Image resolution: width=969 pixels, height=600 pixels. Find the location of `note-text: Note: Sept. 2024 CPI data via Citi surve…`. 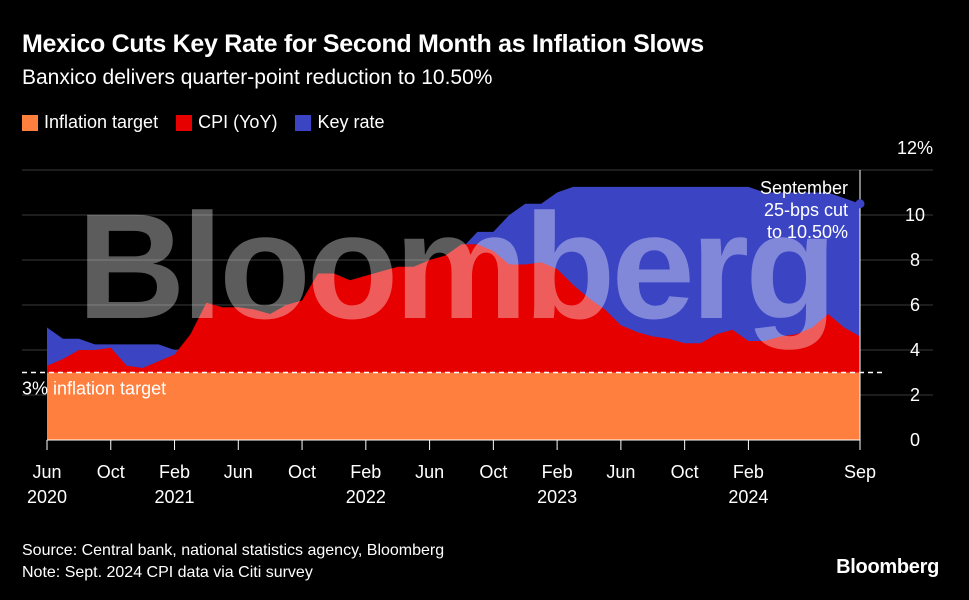

note-text: Note: Sept. 2024 CPI data via Citi surve… is located at coordinates (167, 572).